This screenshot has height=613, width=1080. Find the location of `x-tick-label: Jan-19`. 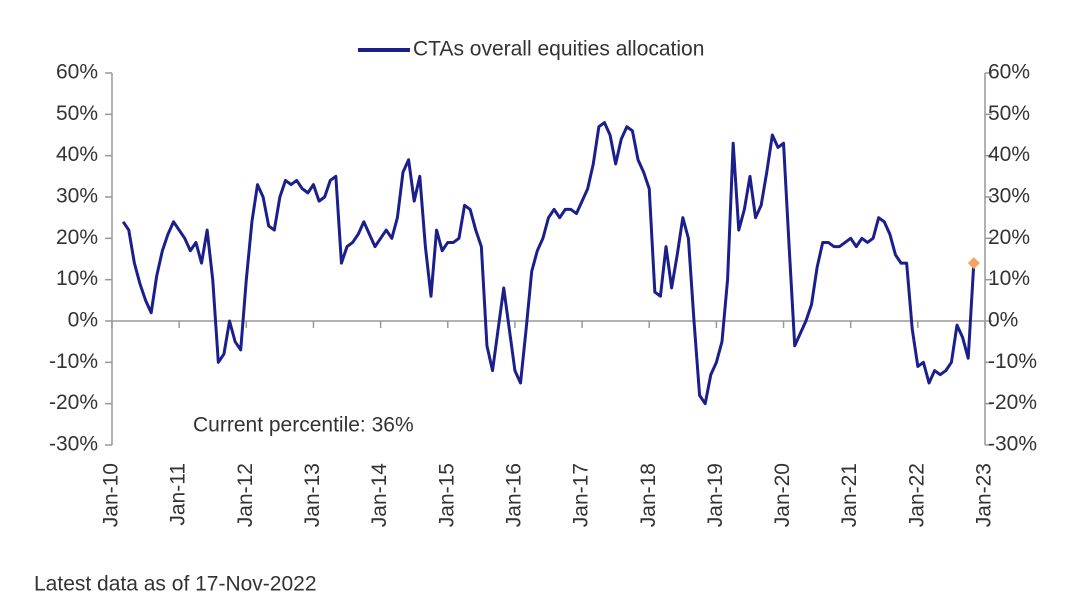

x-tick-label: Jan-19 is located at coordinates (715, 495).